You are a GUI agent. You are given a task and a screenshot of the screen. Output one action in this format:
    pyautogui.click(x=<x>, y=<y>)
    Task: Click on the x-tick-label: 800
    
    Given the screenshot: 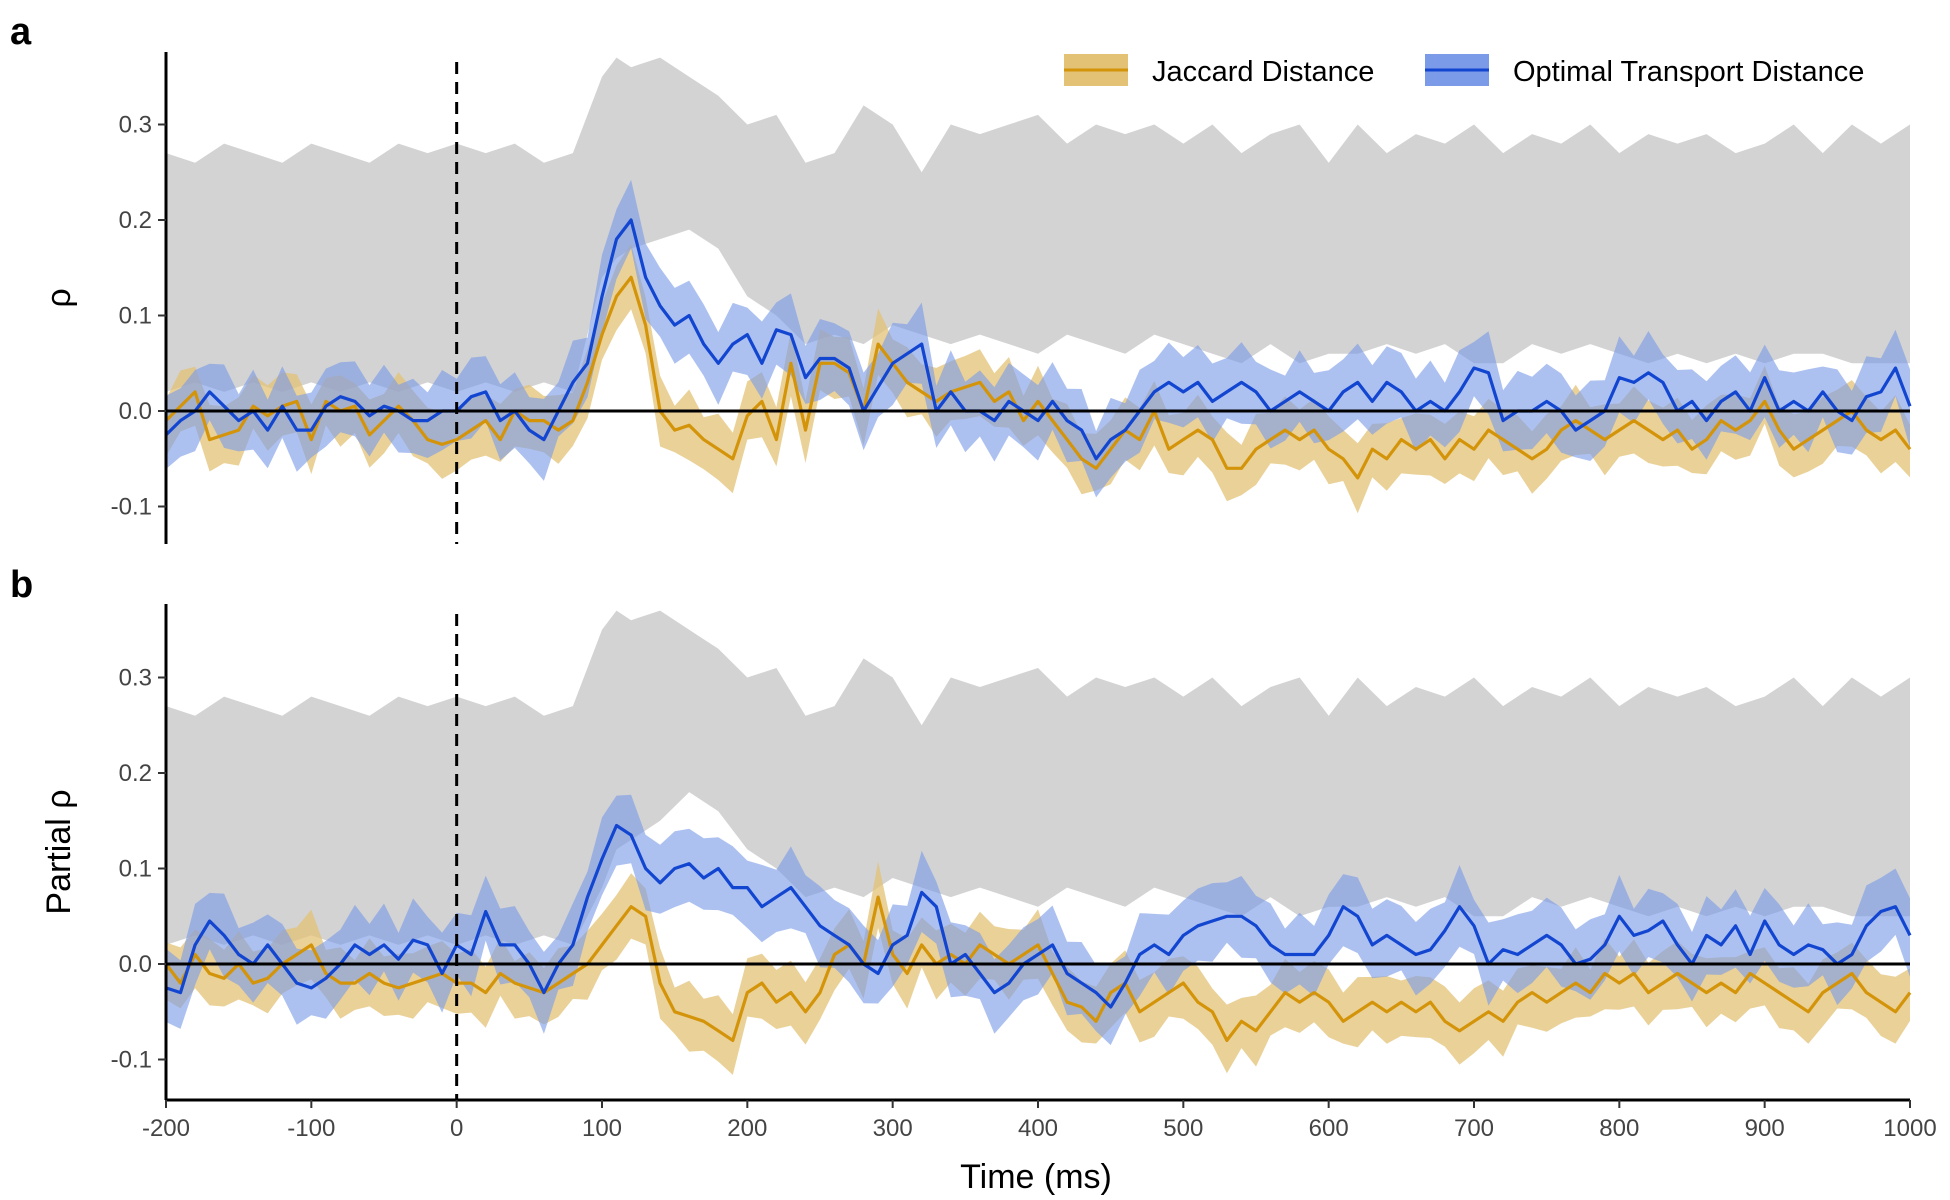 What is the action you would take?
    pyautogui.click(x=1619, y=1128)
    